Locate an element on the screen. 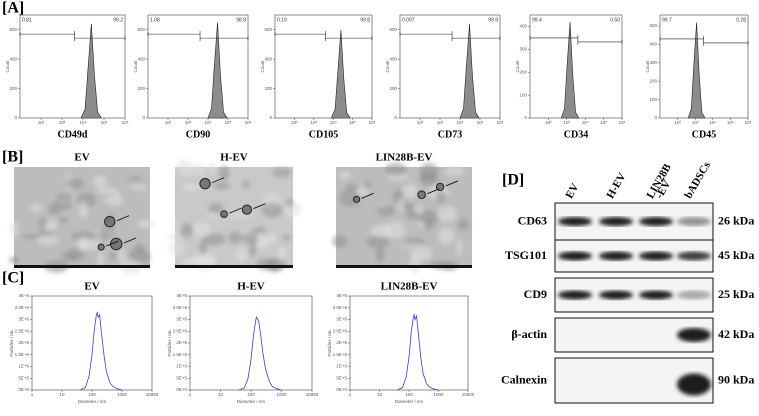 This screenshot has height=416, width=759. y-tick-label: 4E+6 is located at coordinates (23, 295).